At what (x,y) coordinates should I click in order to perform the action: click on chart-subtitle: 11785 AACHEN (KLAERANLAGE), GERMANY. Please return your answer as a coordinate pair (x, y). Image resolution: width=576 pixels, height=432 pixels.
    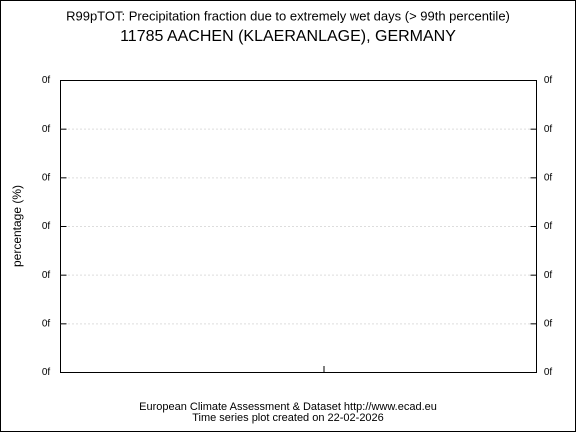
    Looking at the image, I should click on (288, 36).